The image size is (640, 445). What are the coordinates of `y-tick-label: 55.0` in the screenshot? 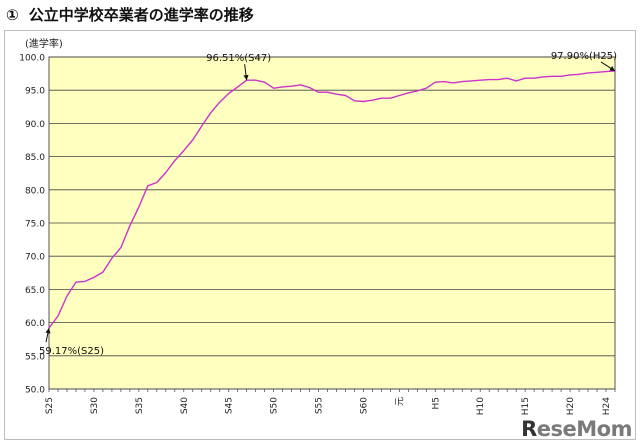 It's located at (35, 357).